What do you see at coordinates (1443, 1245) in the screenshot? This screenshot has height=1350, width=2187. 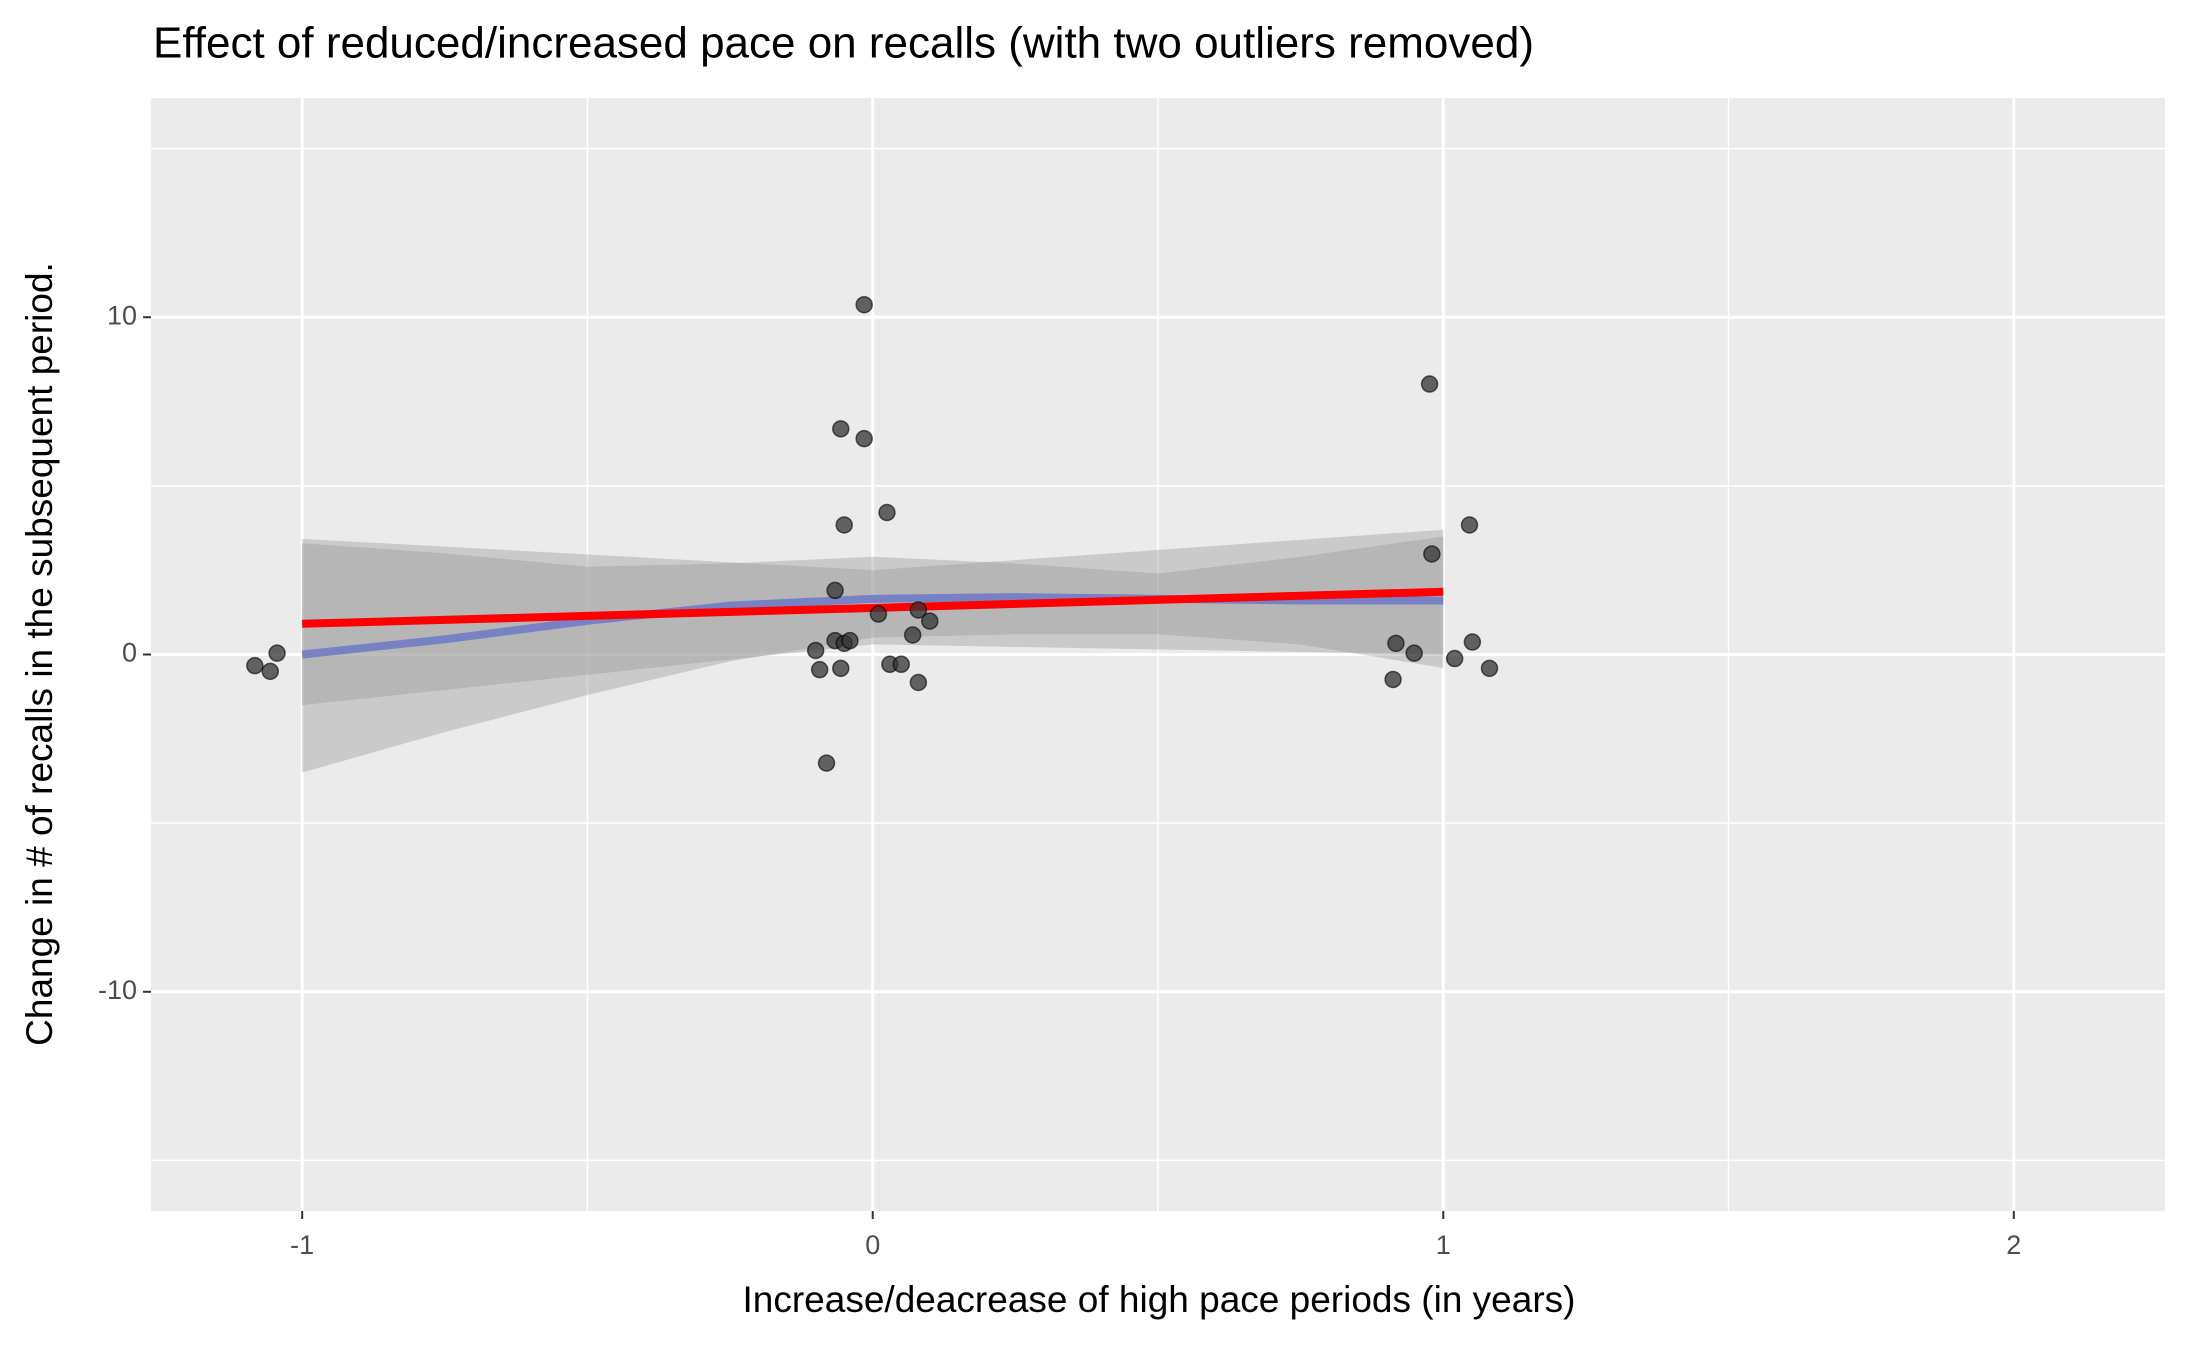 I see `x-tick-label: 1` at bounding box center [1443, 1245].